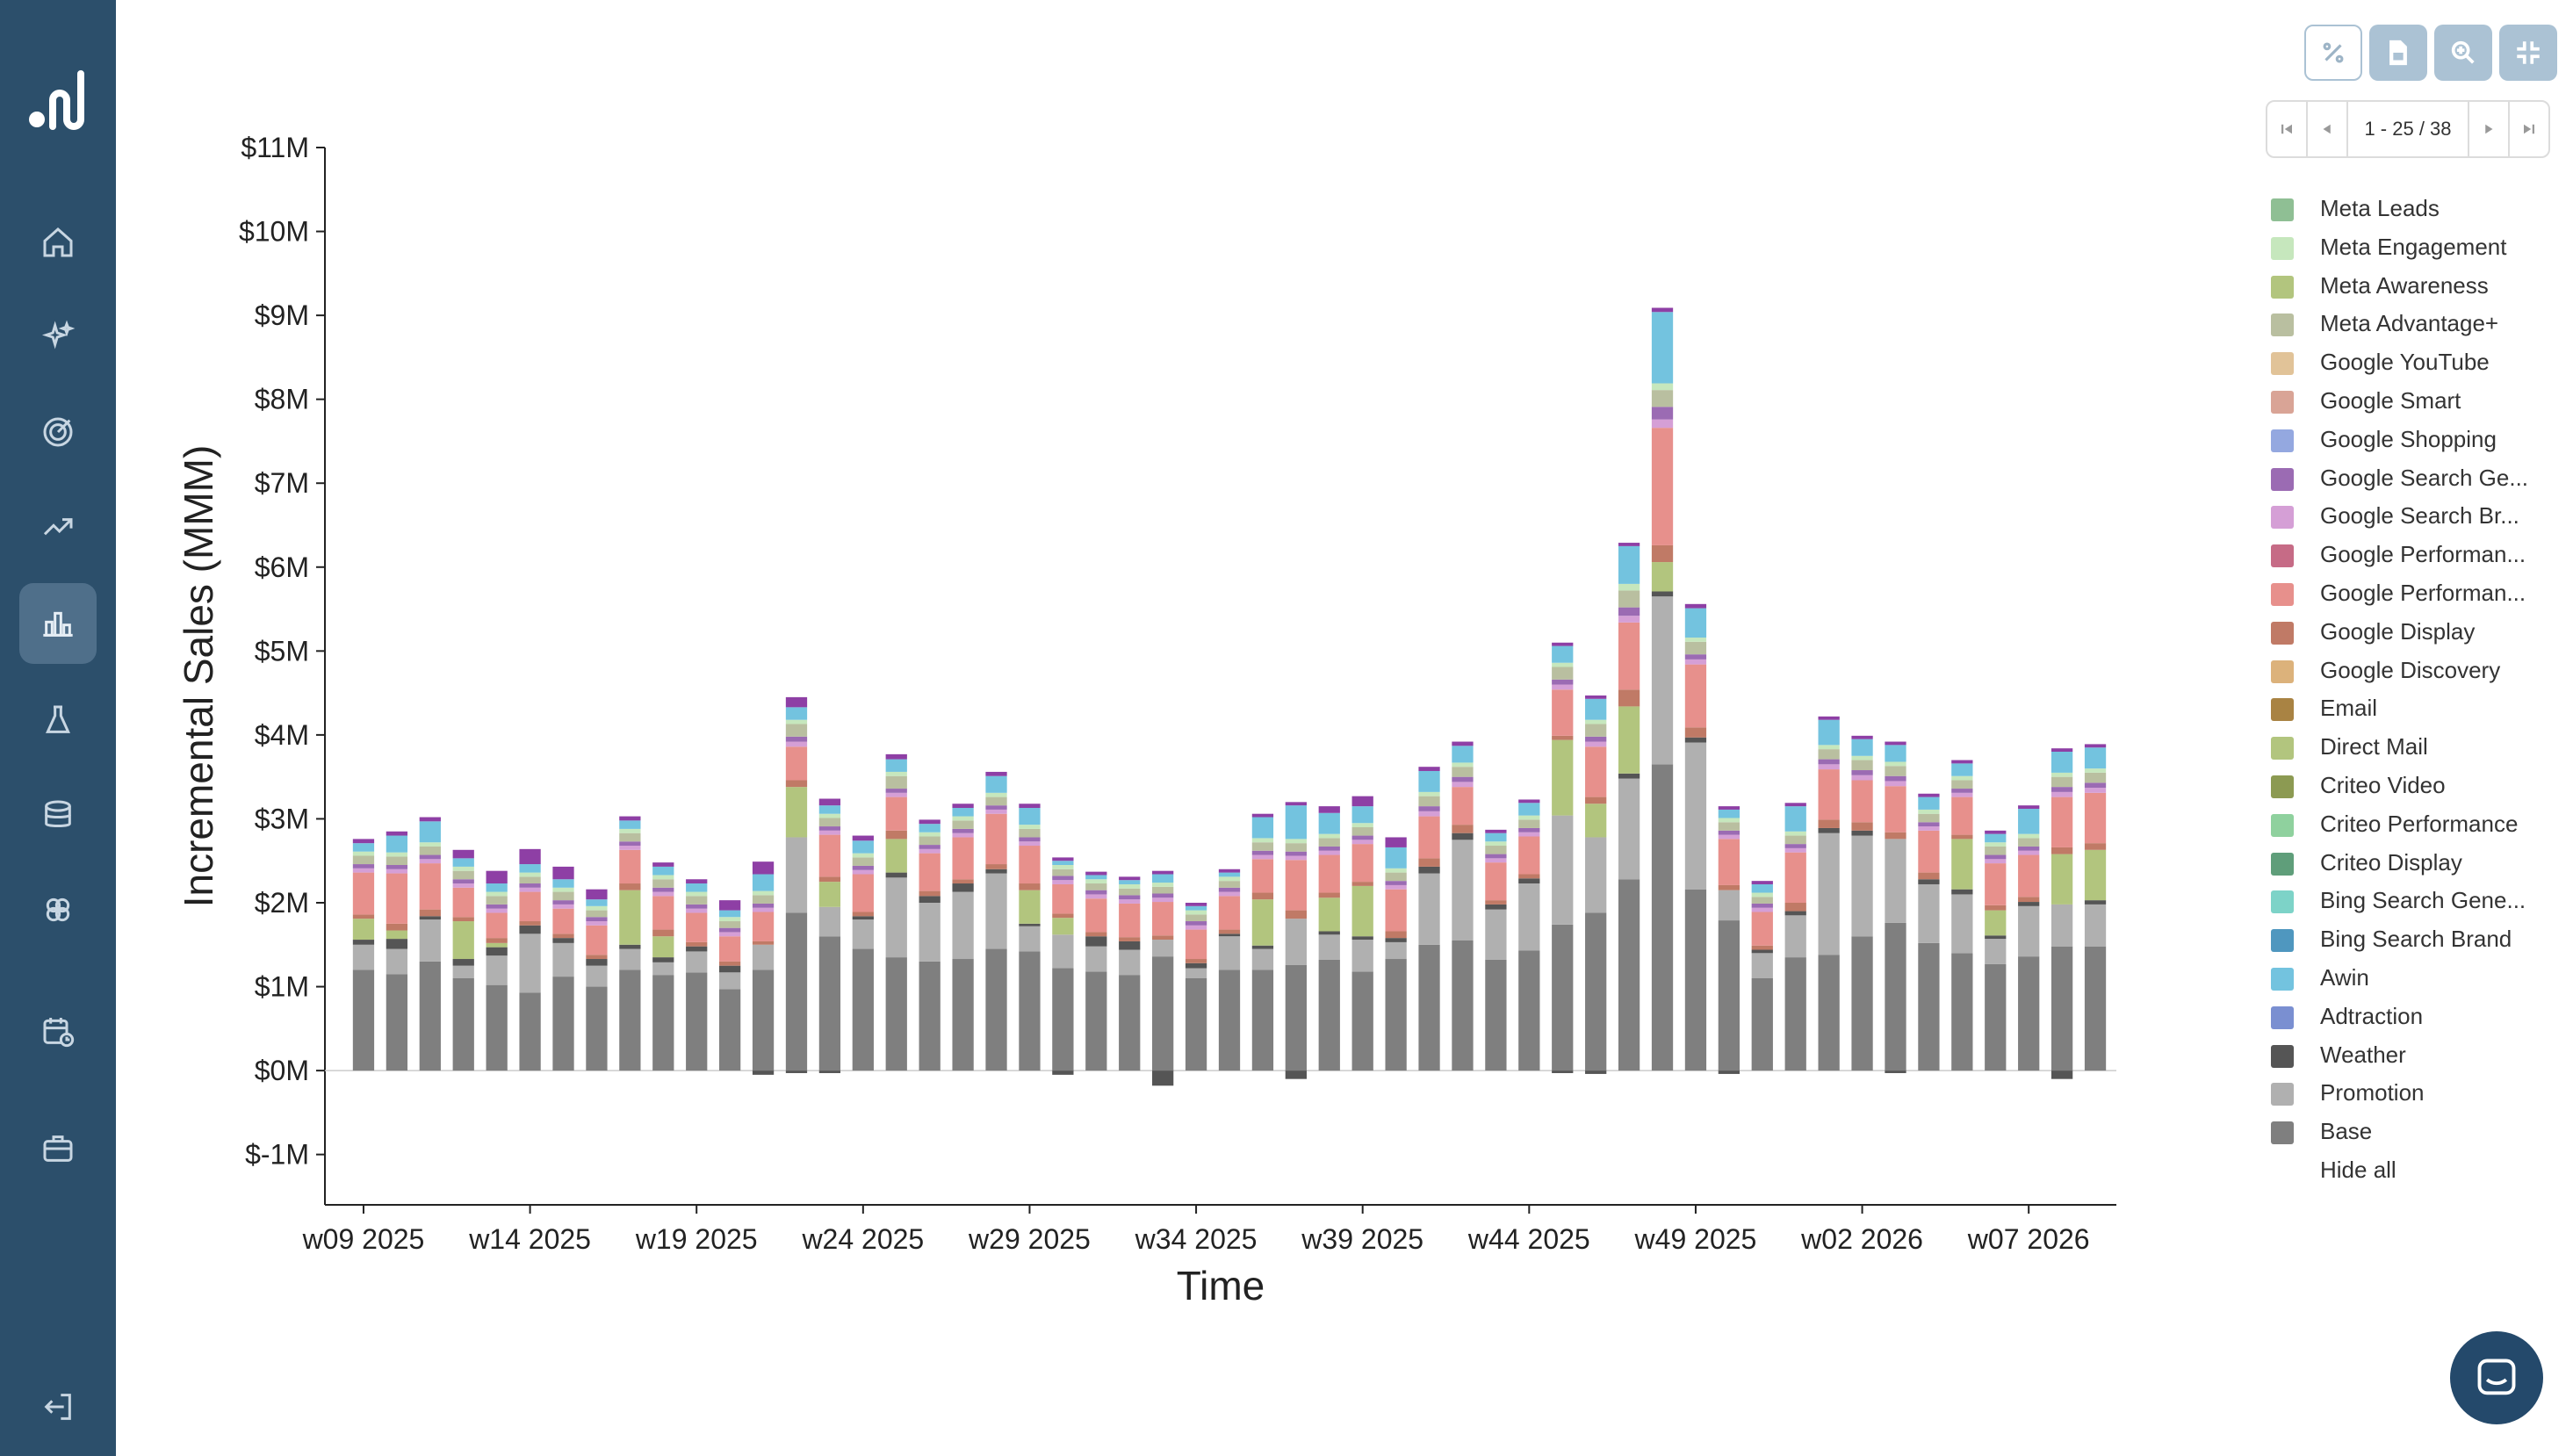  Describe the element at coordinates (2358, 1169) in the screenshot. I see `hide-all-link: Hide all` at that location.